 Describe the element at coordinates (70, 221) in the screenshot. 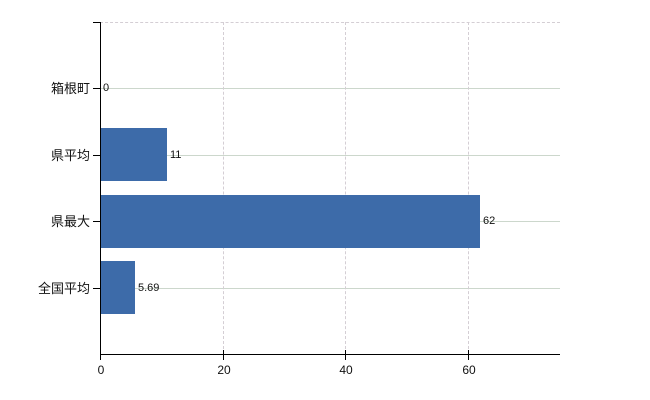

I see `category-label: 県最大` at that location.